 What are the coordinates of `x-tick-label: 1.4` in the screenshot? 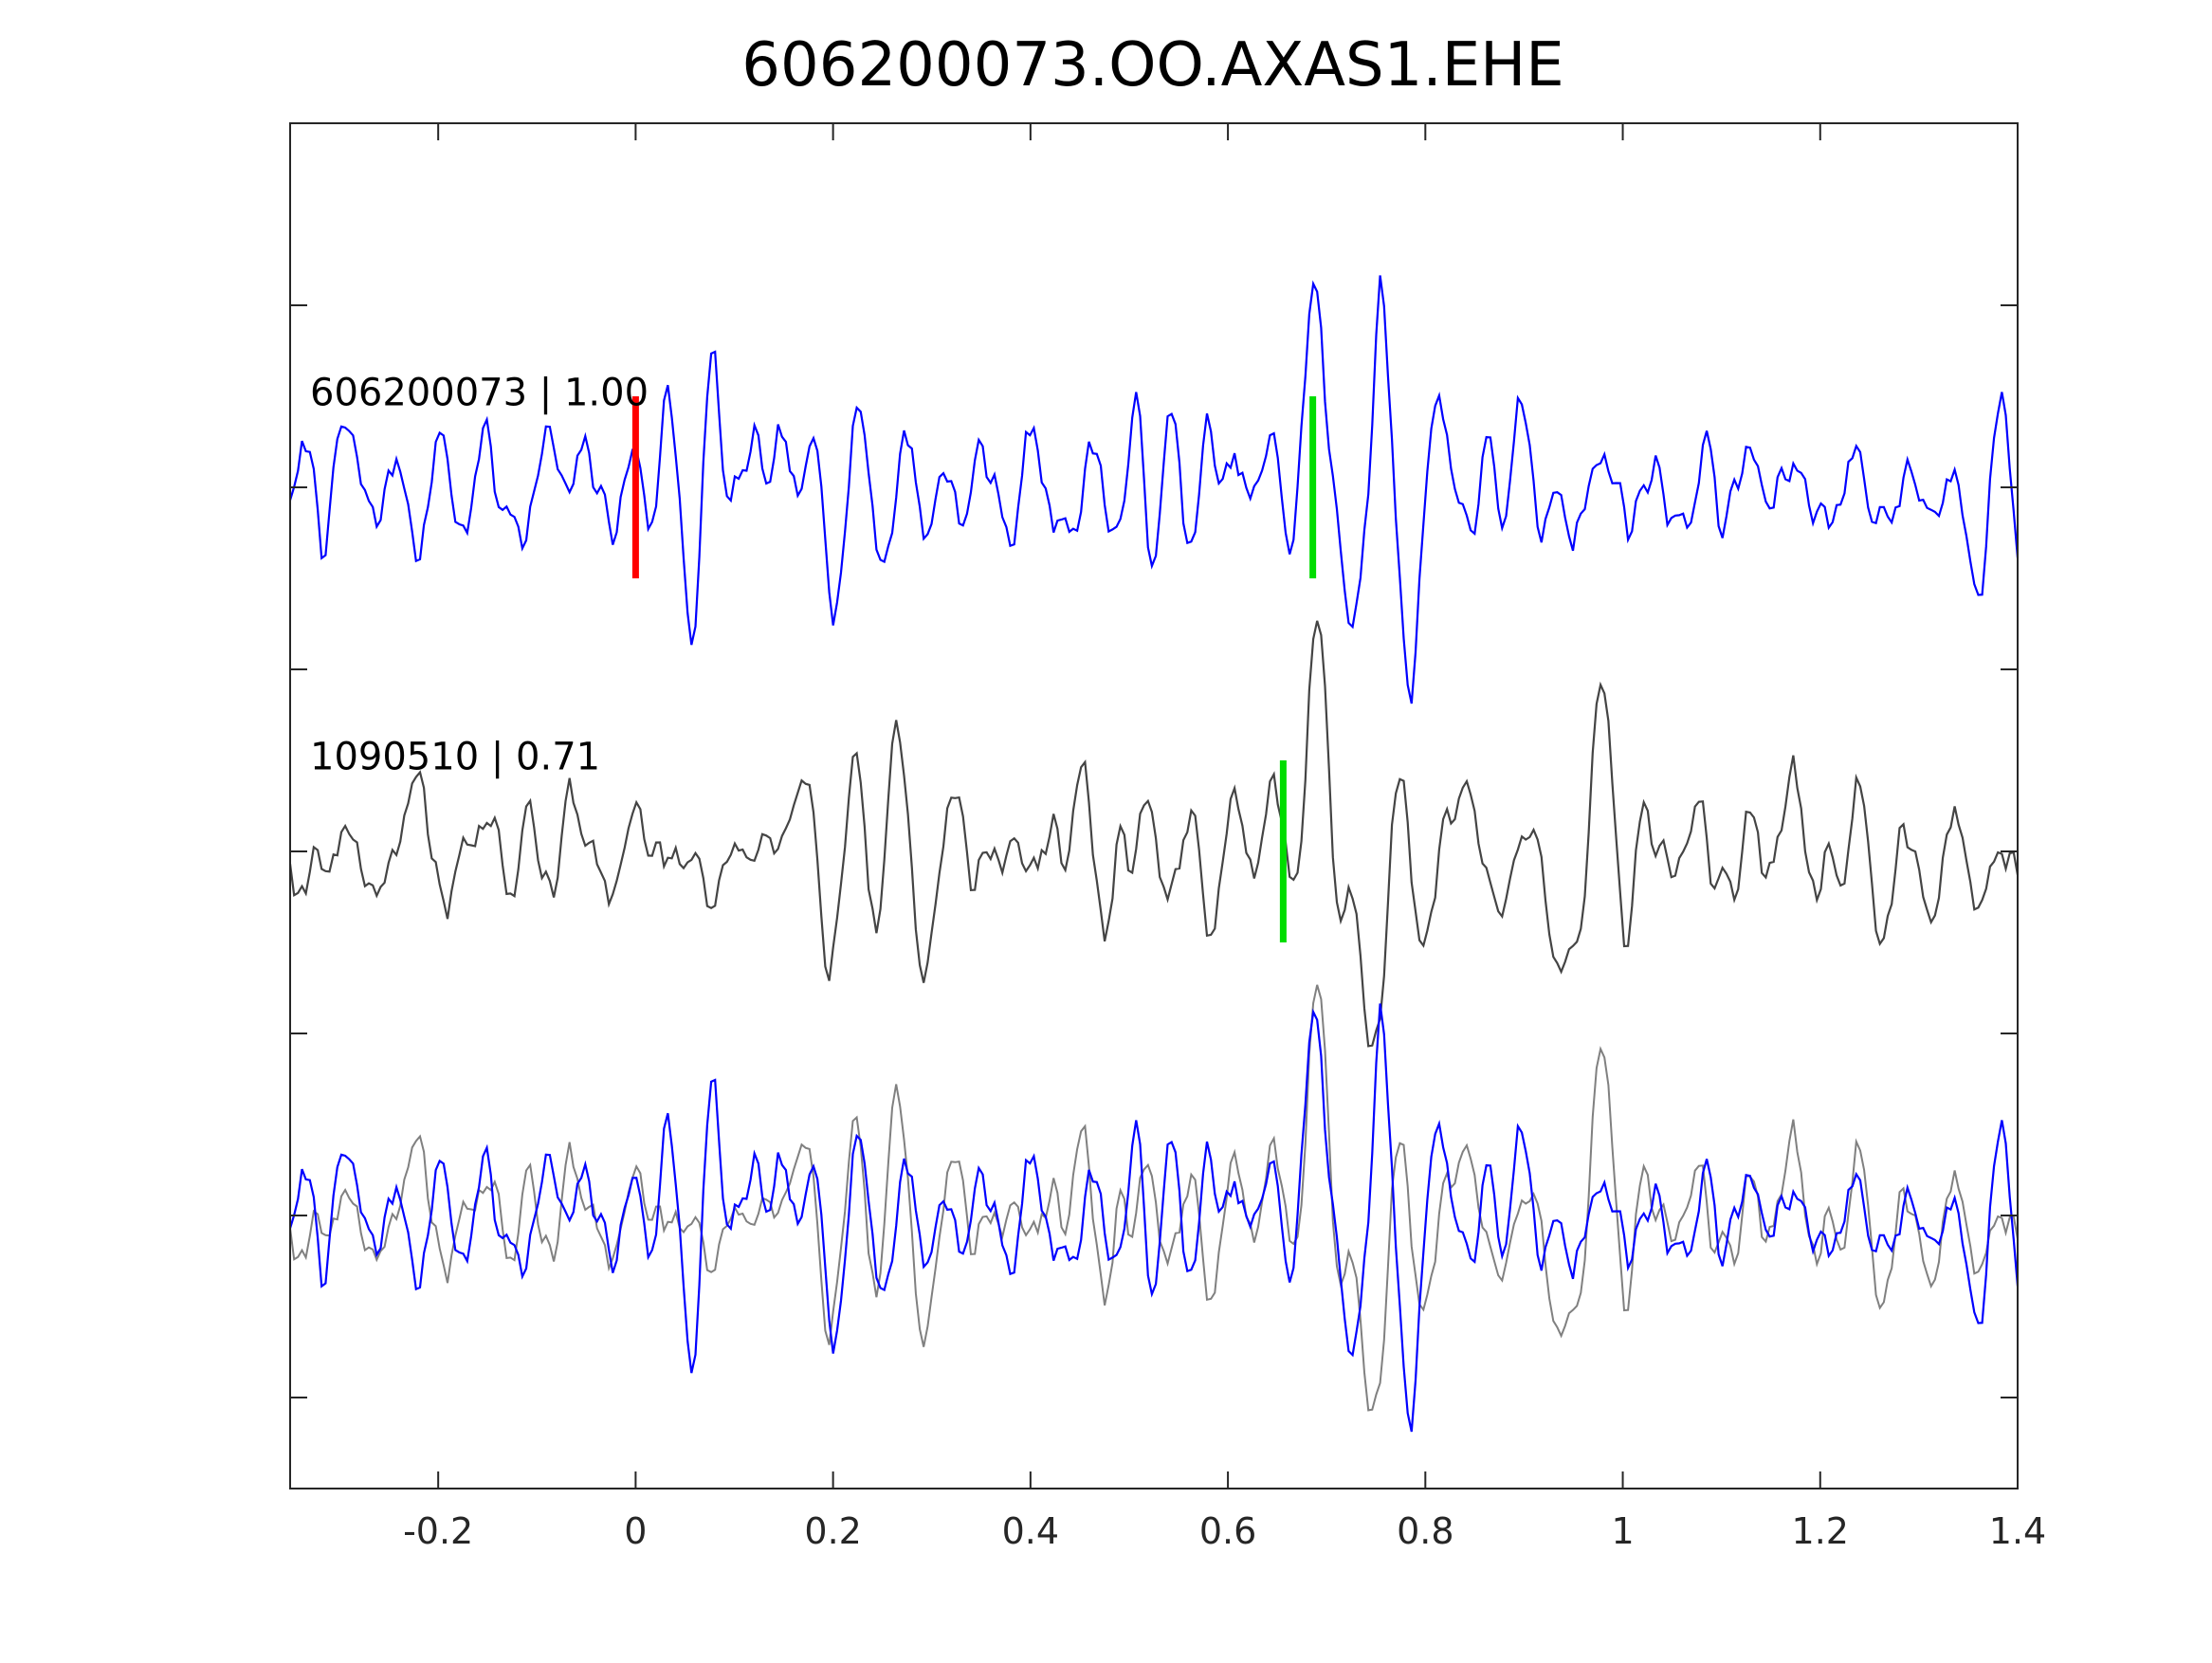 It's located at (2017, 1531).